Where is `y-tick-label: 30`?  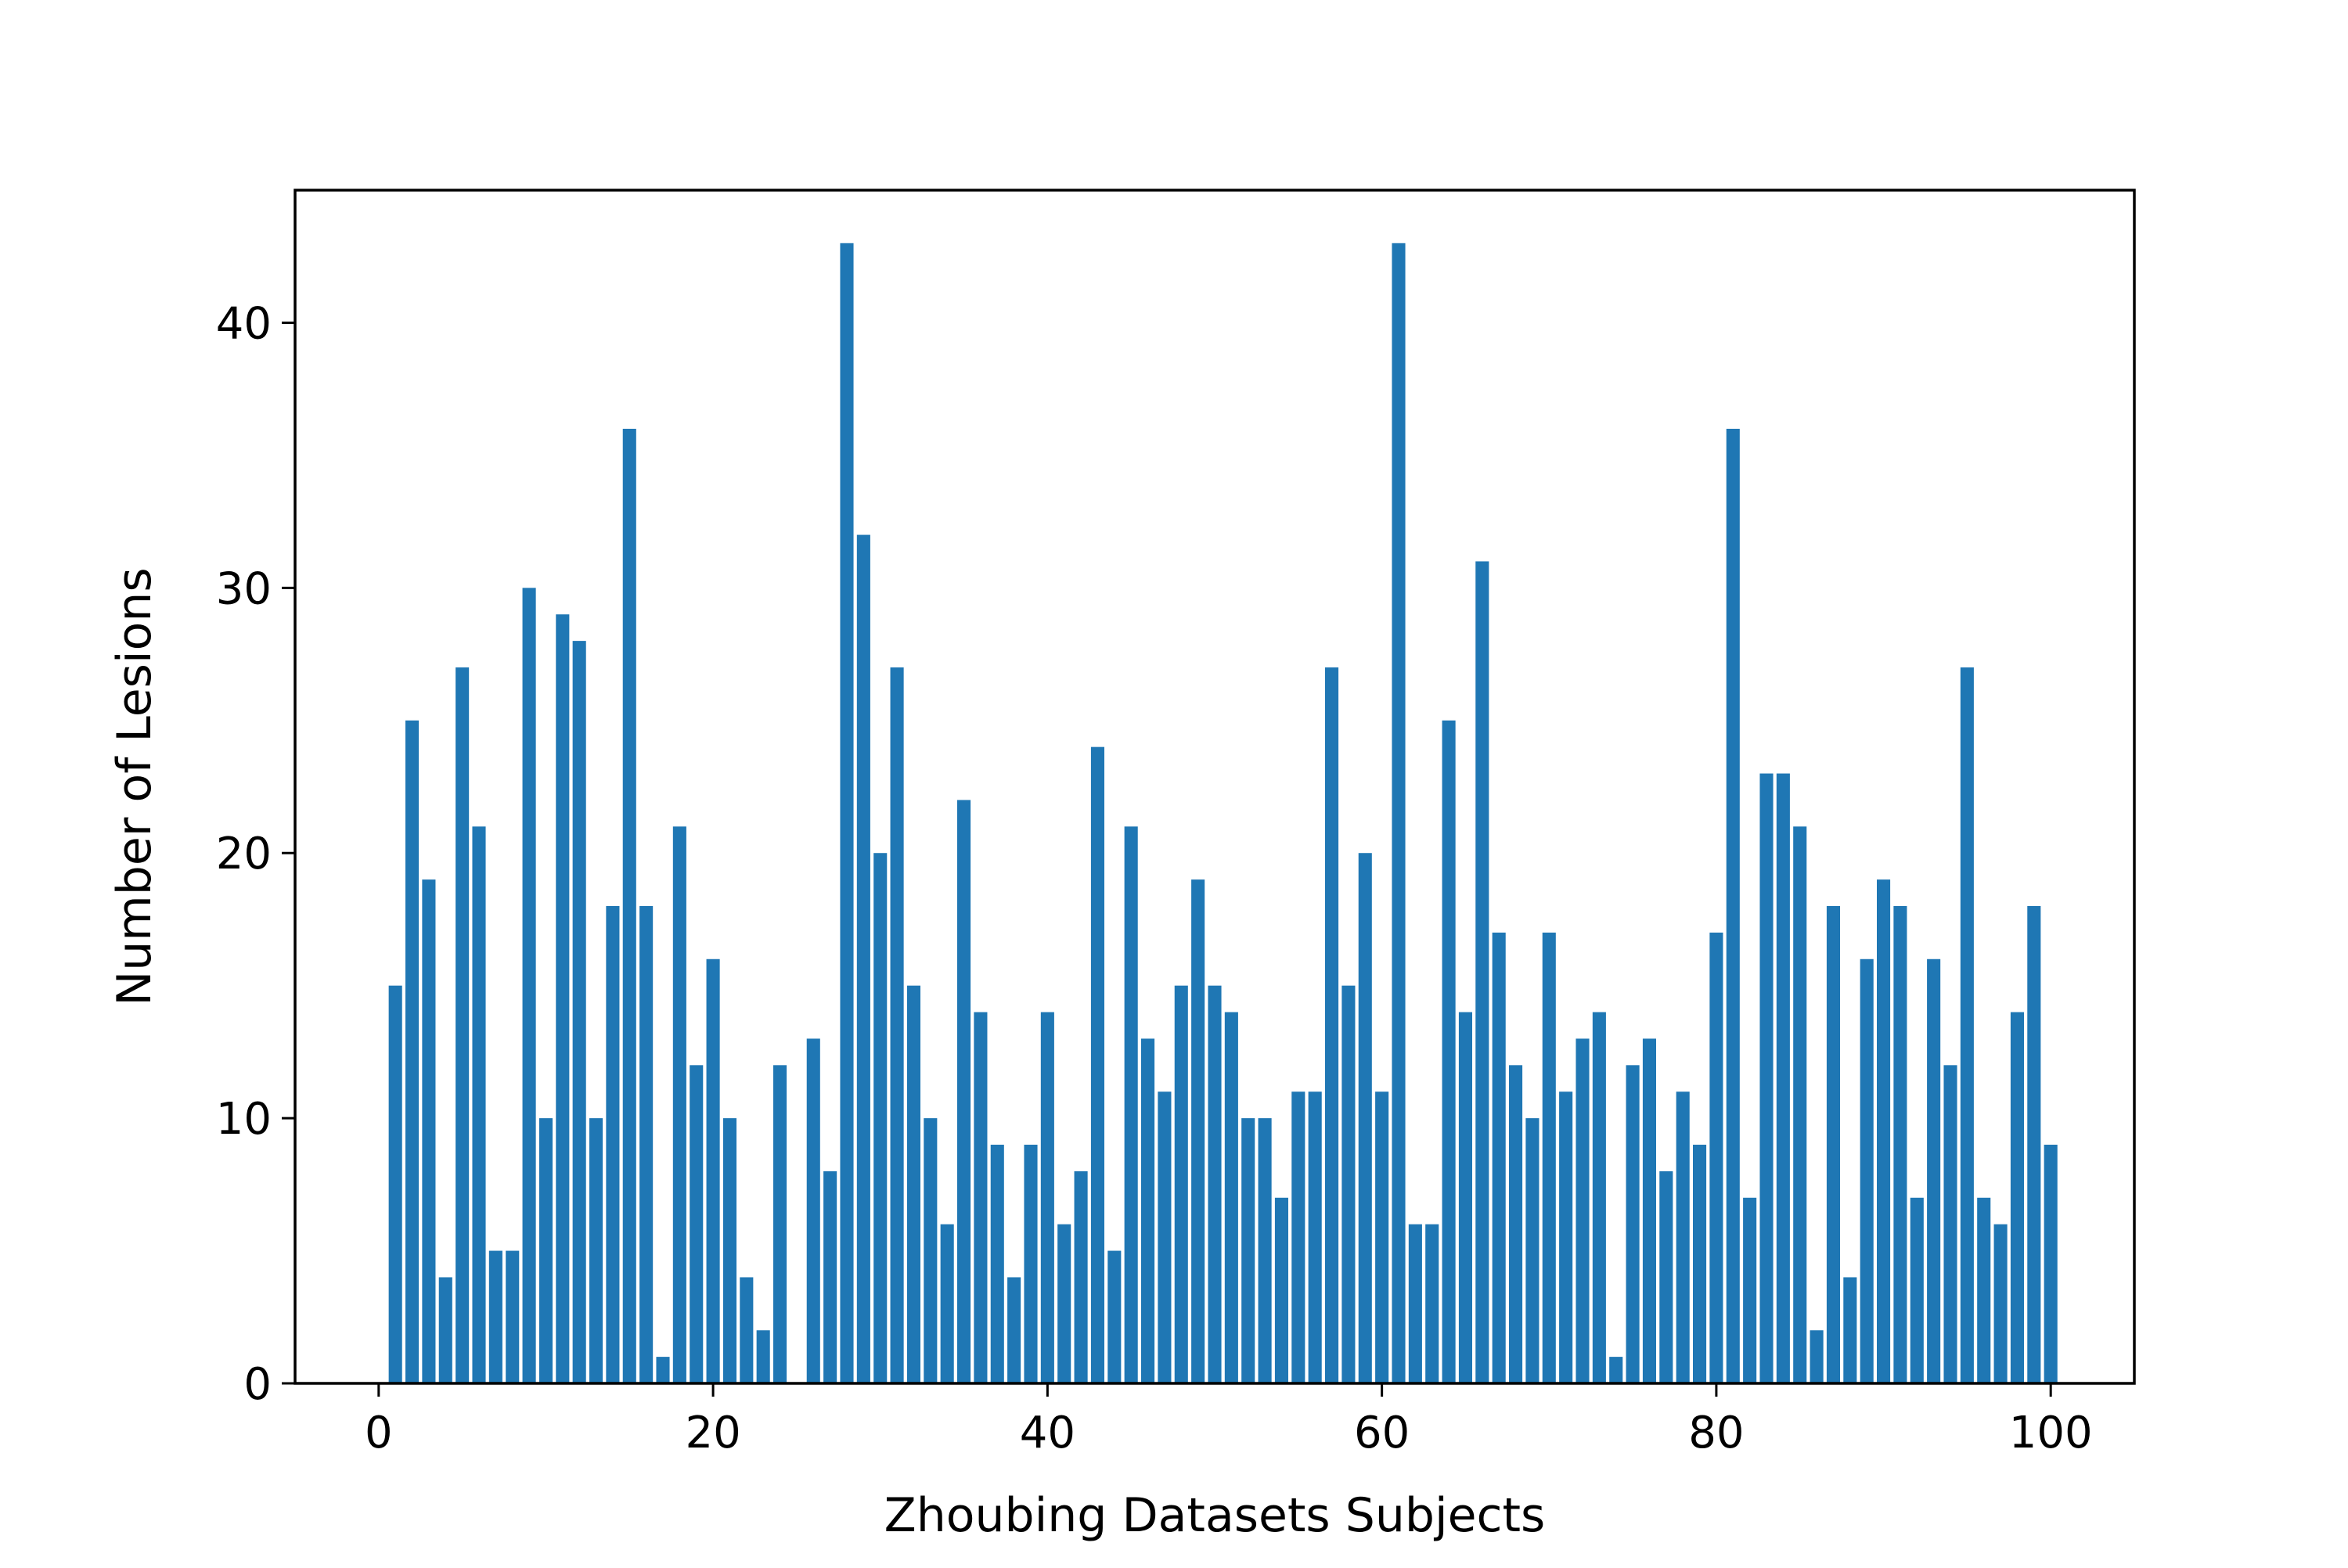 y-tick-label: 30 is located at coordinates (244, 588).